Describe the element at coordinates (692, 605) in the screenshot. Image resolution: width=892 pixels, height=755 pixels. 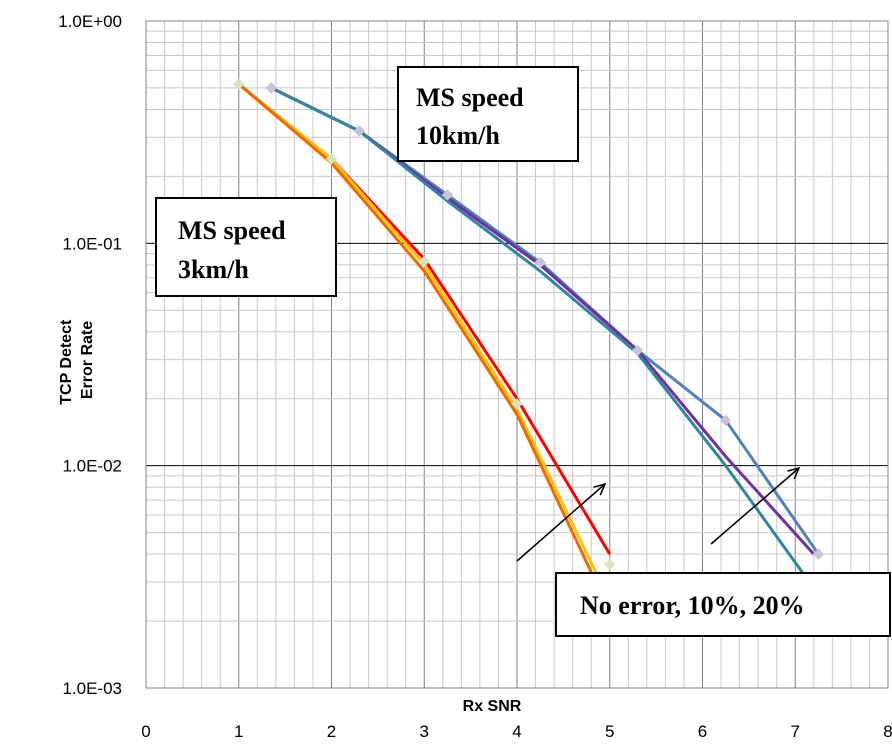
I see `annotation-error-levels-text: No error, 10%, 20%` at that location.